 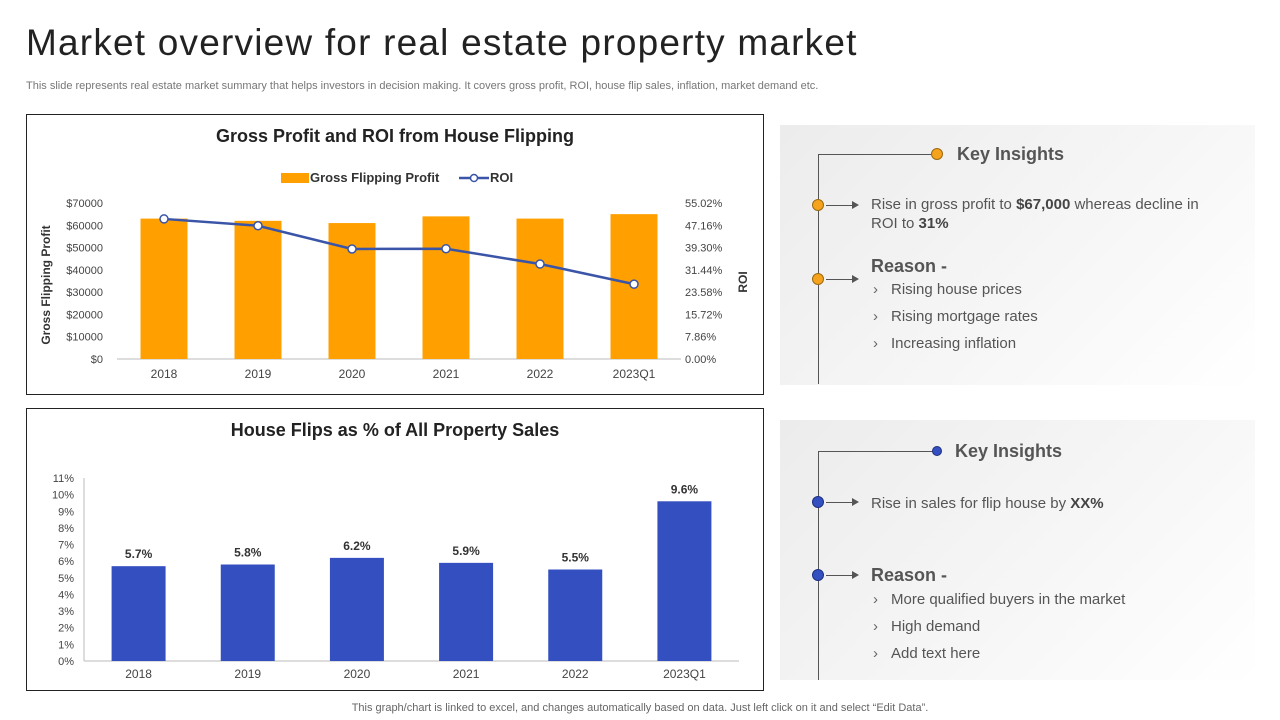 I want to click on insights-1-title-dot, so click(x=937, y=154).